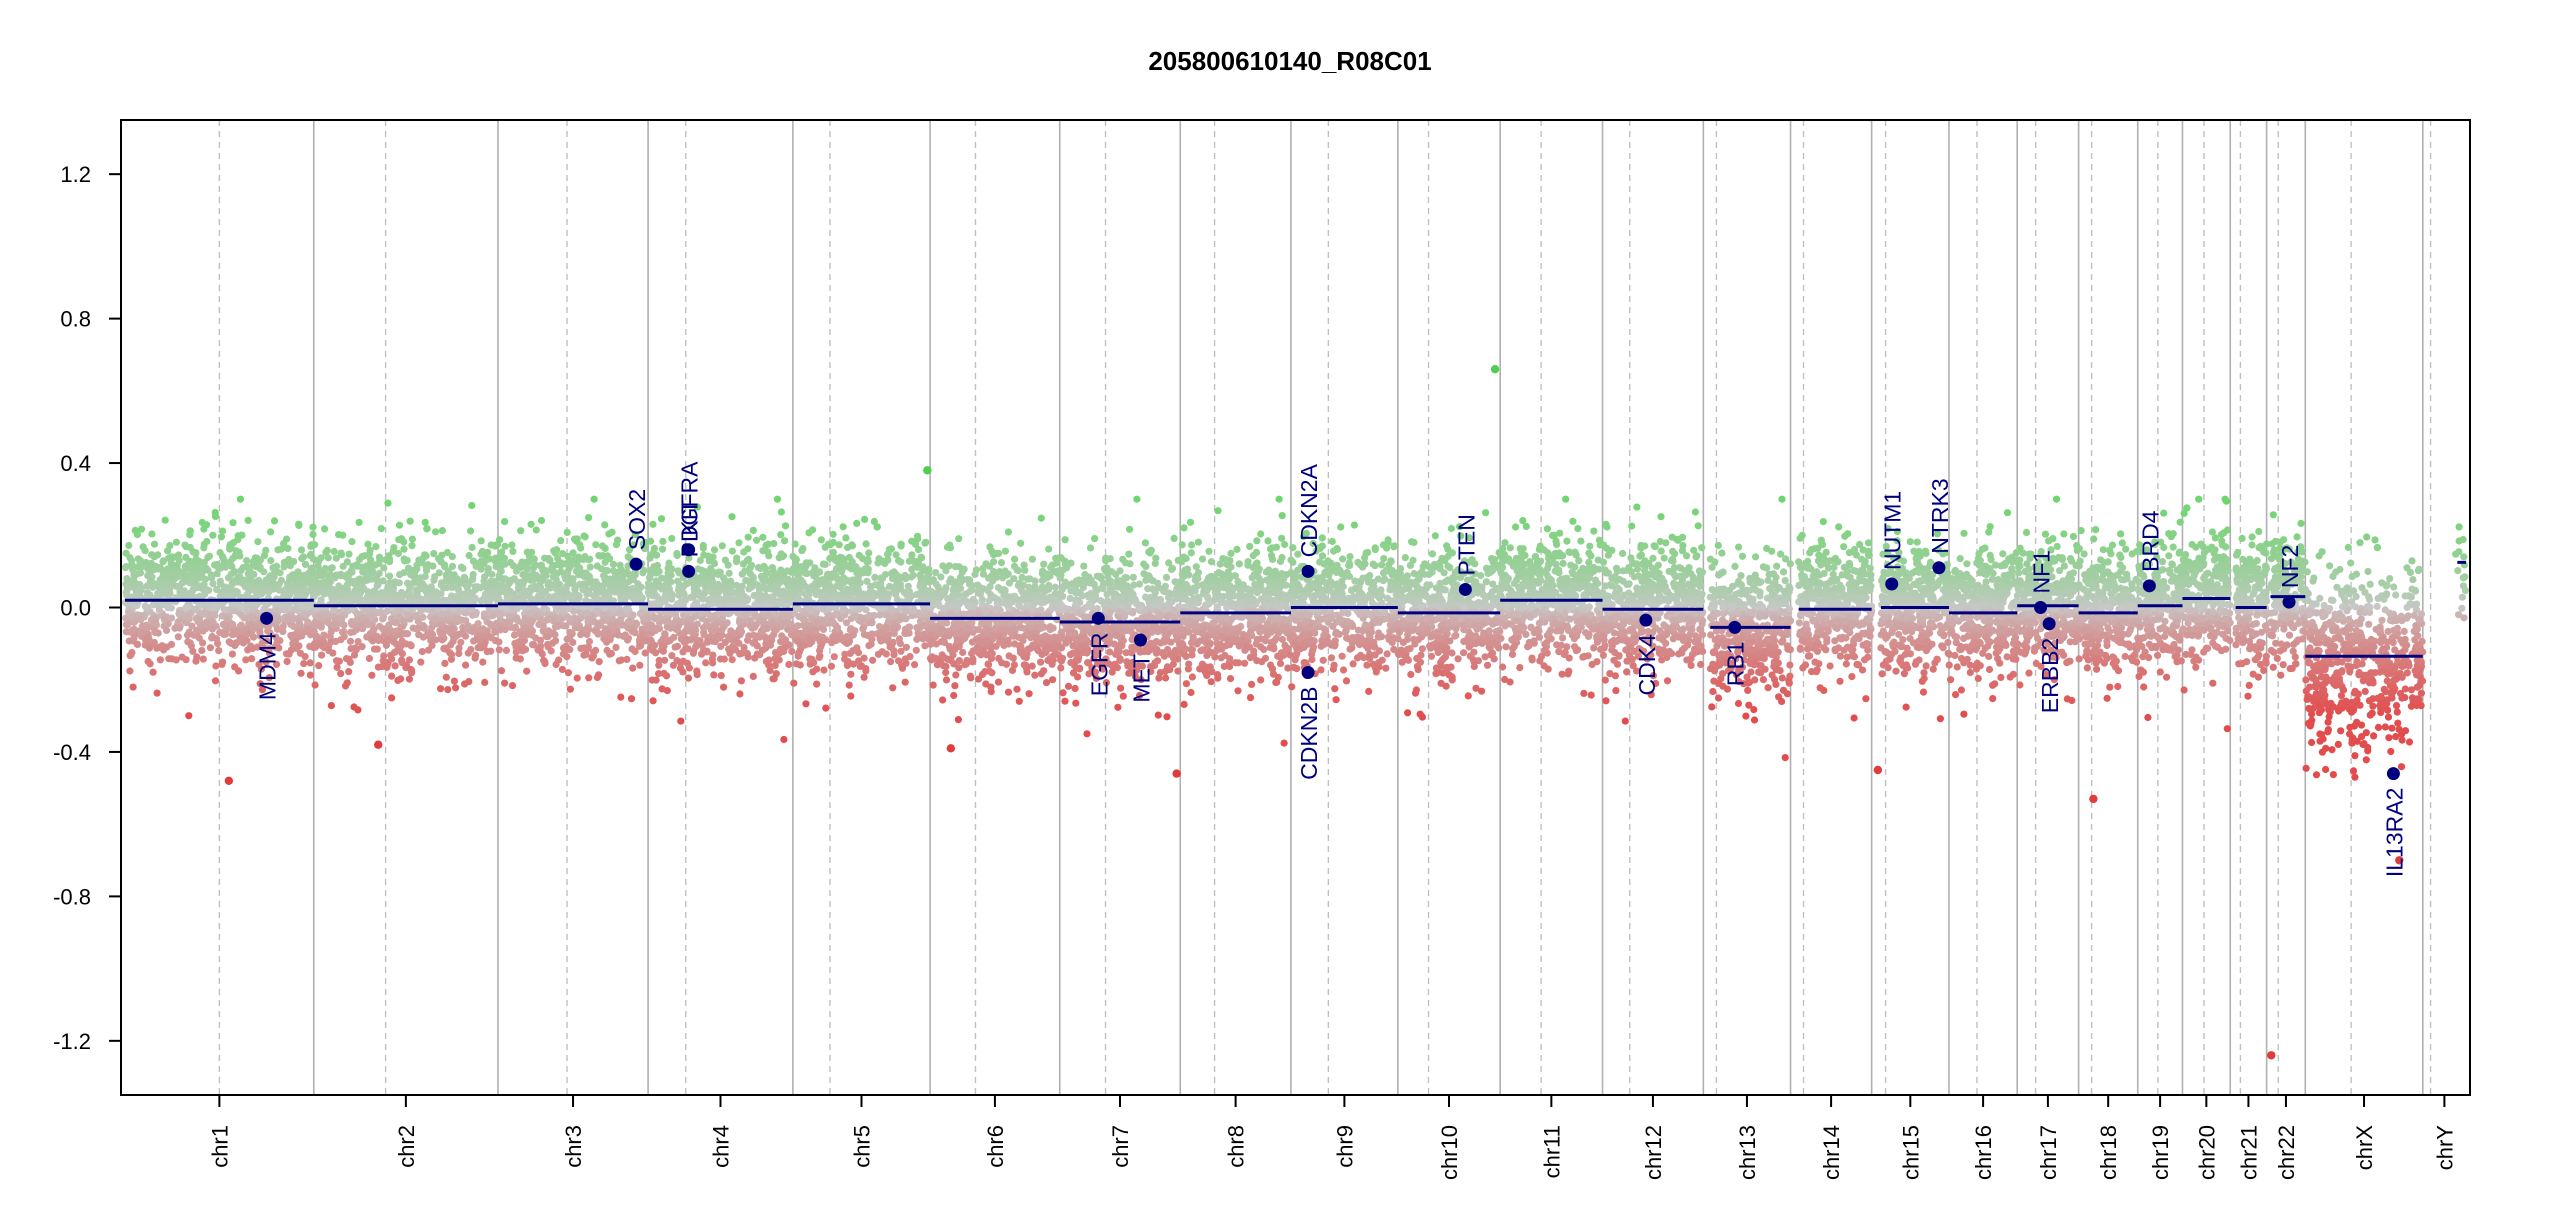 The height and width of the screenshot is (1205, 2550). What do you see at coordinates (1289, 61) in the screenshot?
I see `chart-title: 205800610140_R08C01` at bounding box center [1289, 61].